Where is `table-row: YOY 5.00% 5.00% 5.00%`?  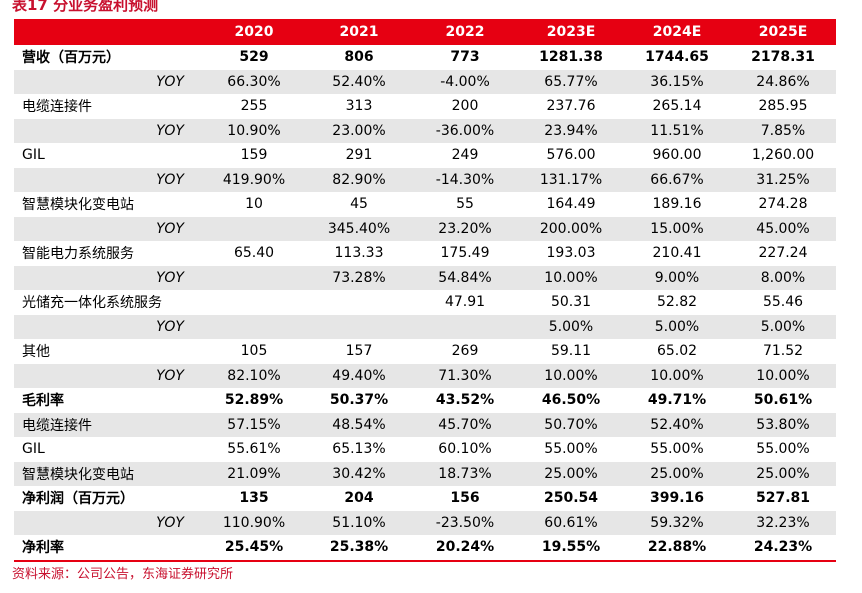
table-row: YOY 5.00% 5.00% 5.00% is located at coordinates (425, 327).